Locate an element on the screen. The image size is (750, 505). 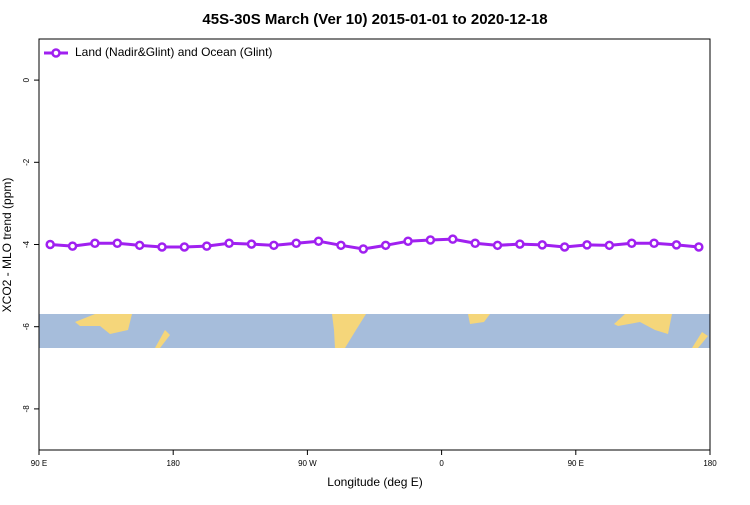
y-axis-label: XCO2 - MLO trend (ppm) is located at coordinates (7, 245).